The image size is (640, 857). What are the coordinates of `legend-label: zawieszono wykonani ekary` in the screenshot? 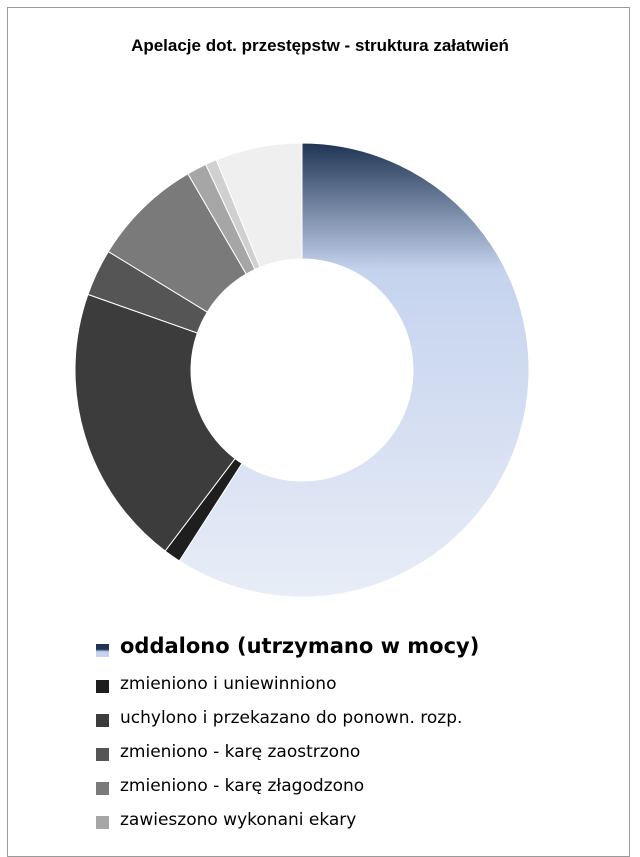 It's located at (238, 820).